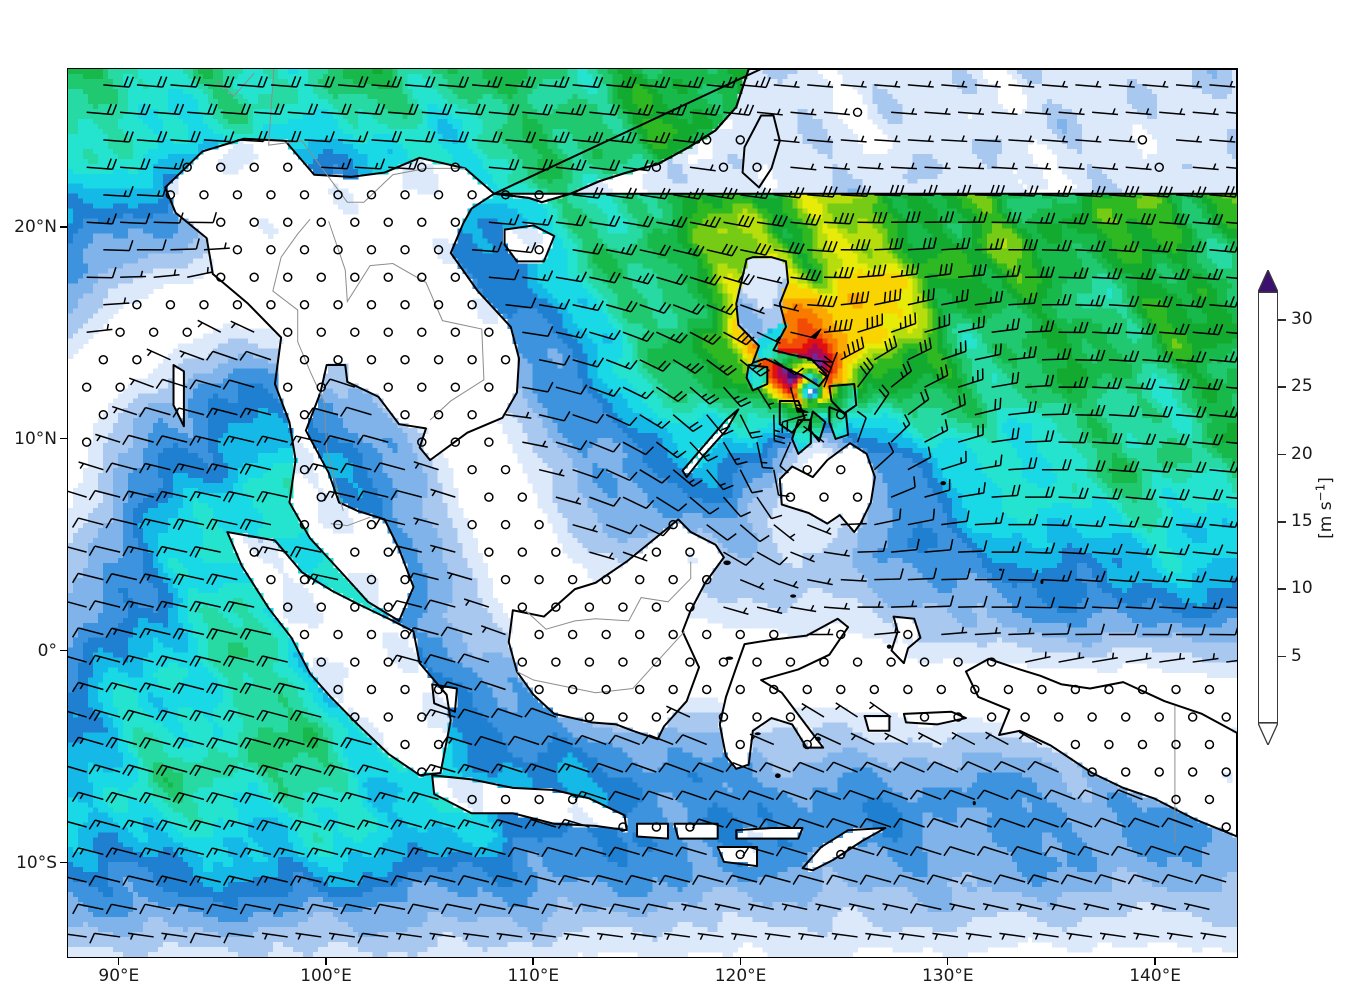  I want to click on longitude-tick-mark, so click(1155, 961).